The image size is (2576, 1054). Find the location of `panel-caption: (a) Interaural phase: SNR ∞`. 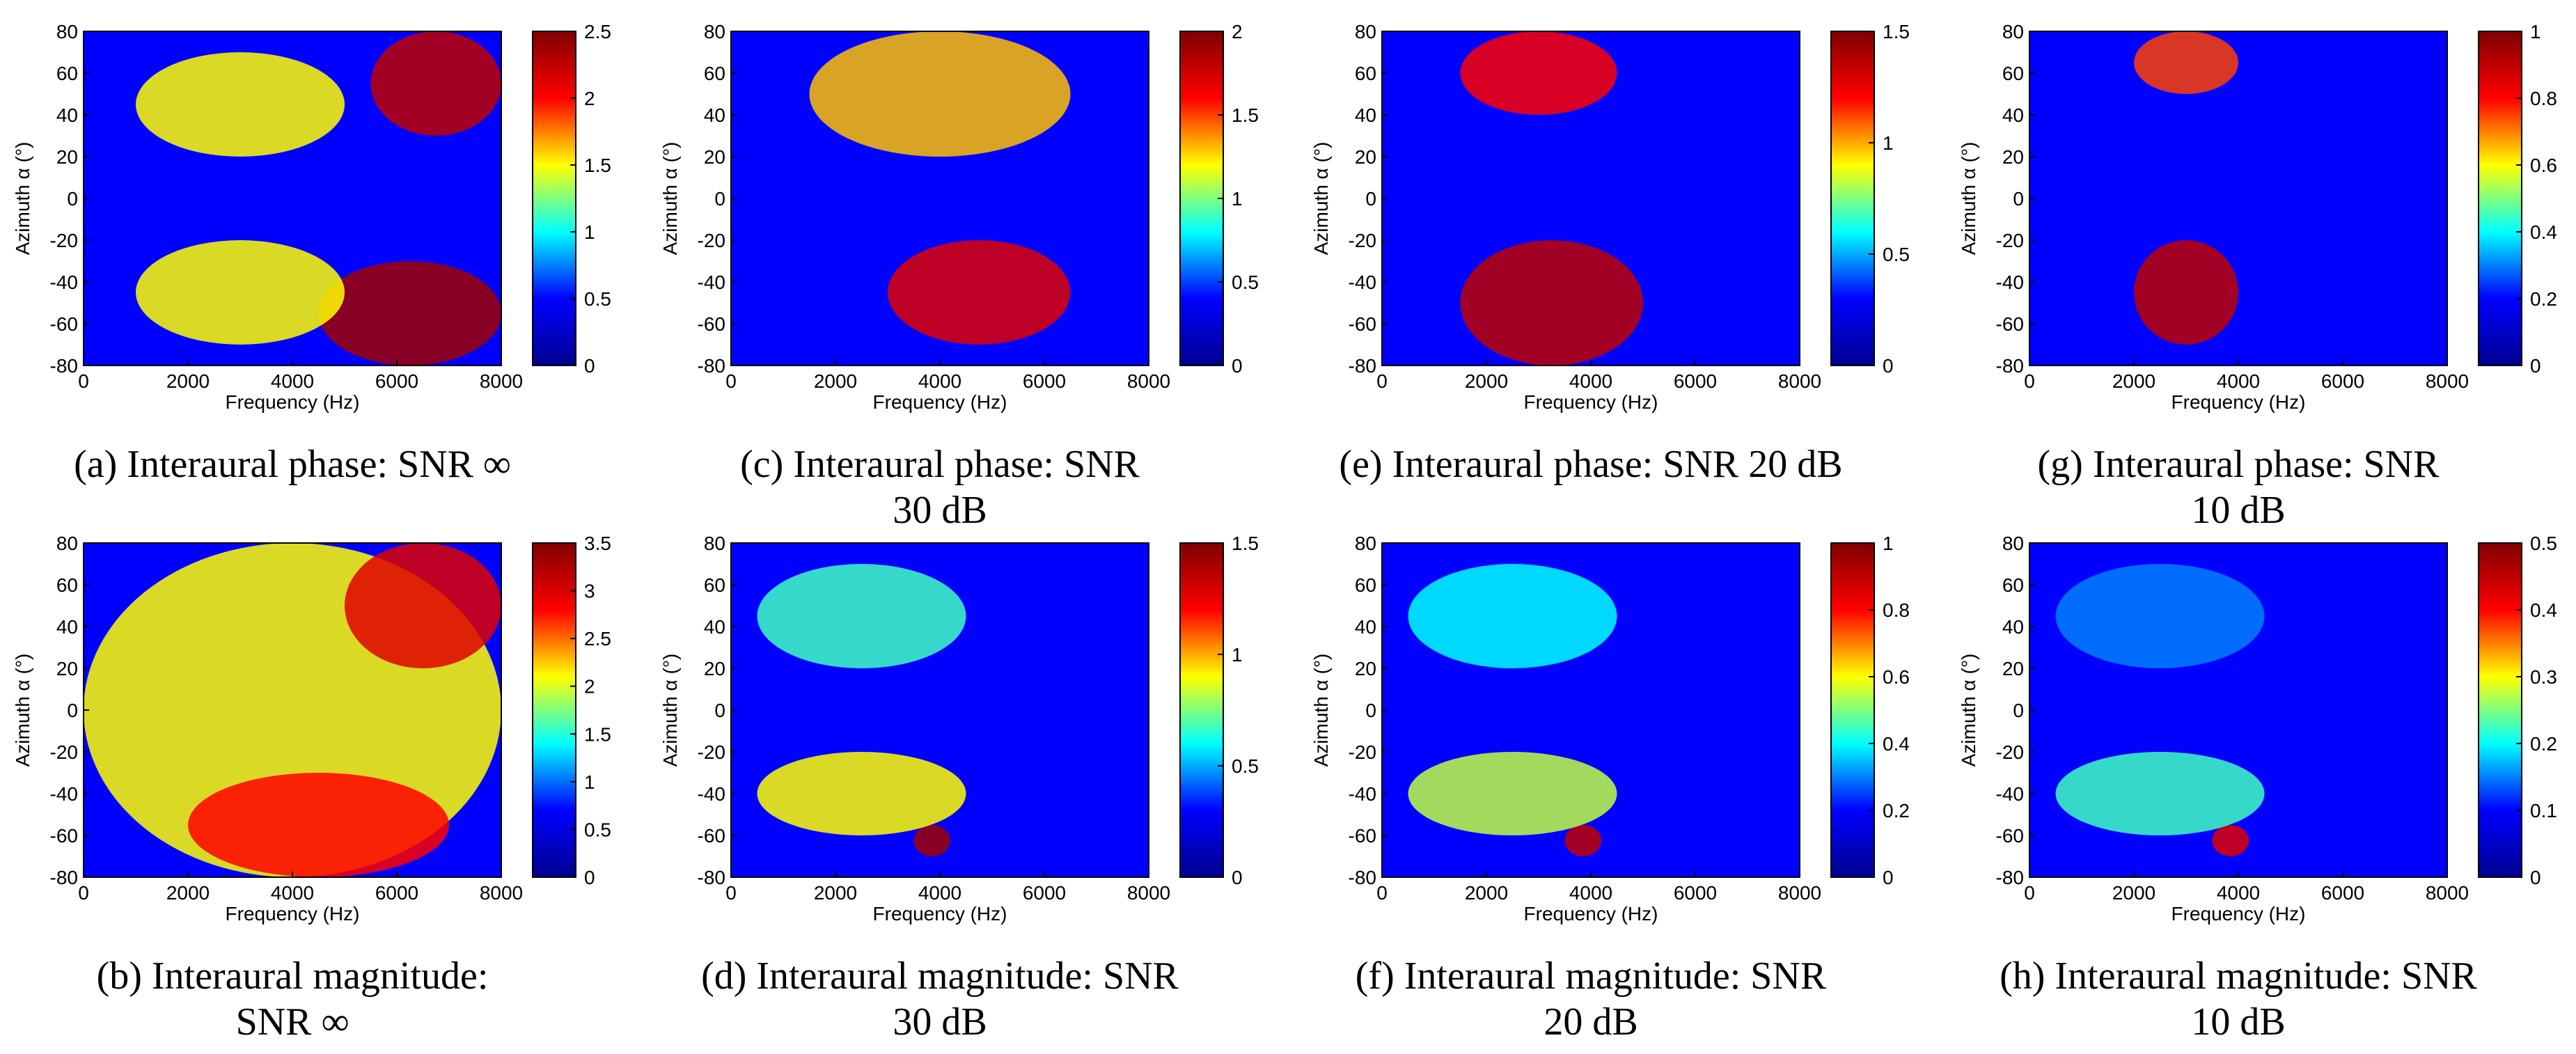

panel-caption: (a) Interaural phase: SNR ∞ is located at coordinates (292, 465).